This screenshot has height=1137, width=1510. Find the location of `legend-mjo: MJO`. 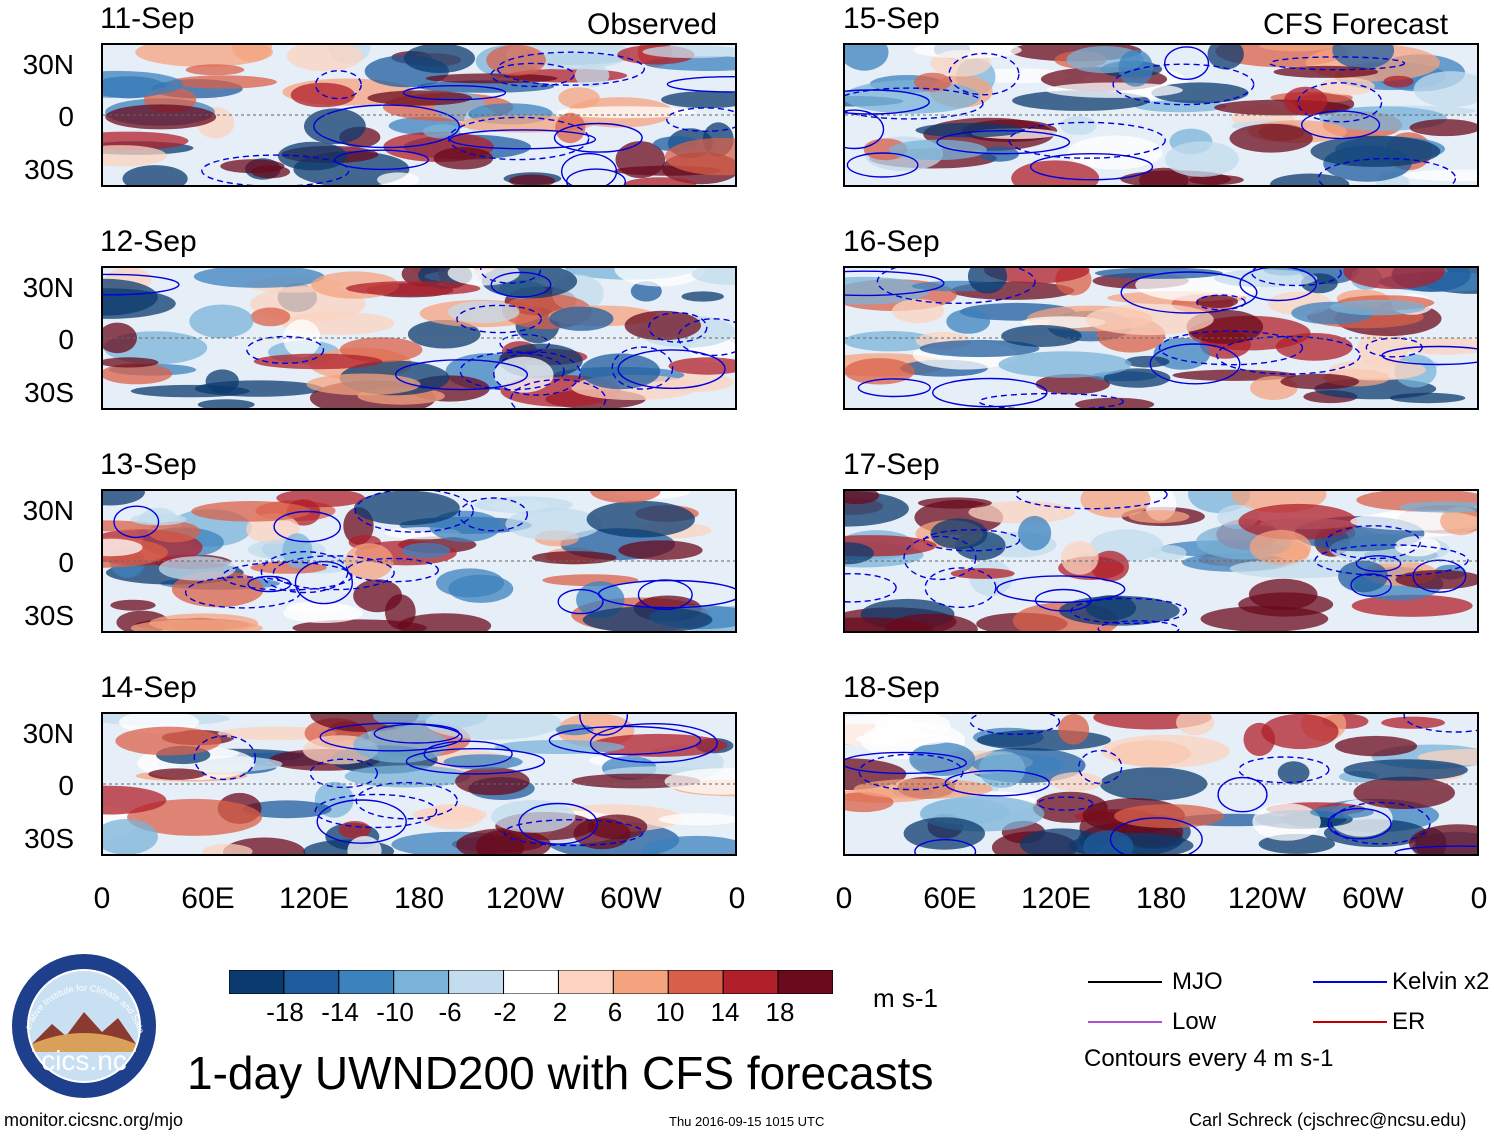

legend-mjo: MJO is located at coordinates (1197, 981).